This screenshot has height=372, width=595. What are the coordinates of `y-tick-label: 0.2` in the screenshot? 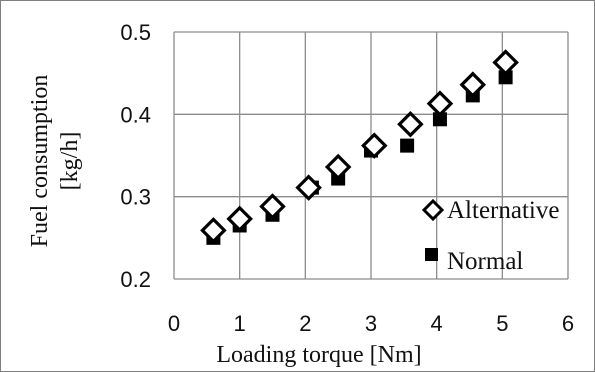 It's located at (135, 279).